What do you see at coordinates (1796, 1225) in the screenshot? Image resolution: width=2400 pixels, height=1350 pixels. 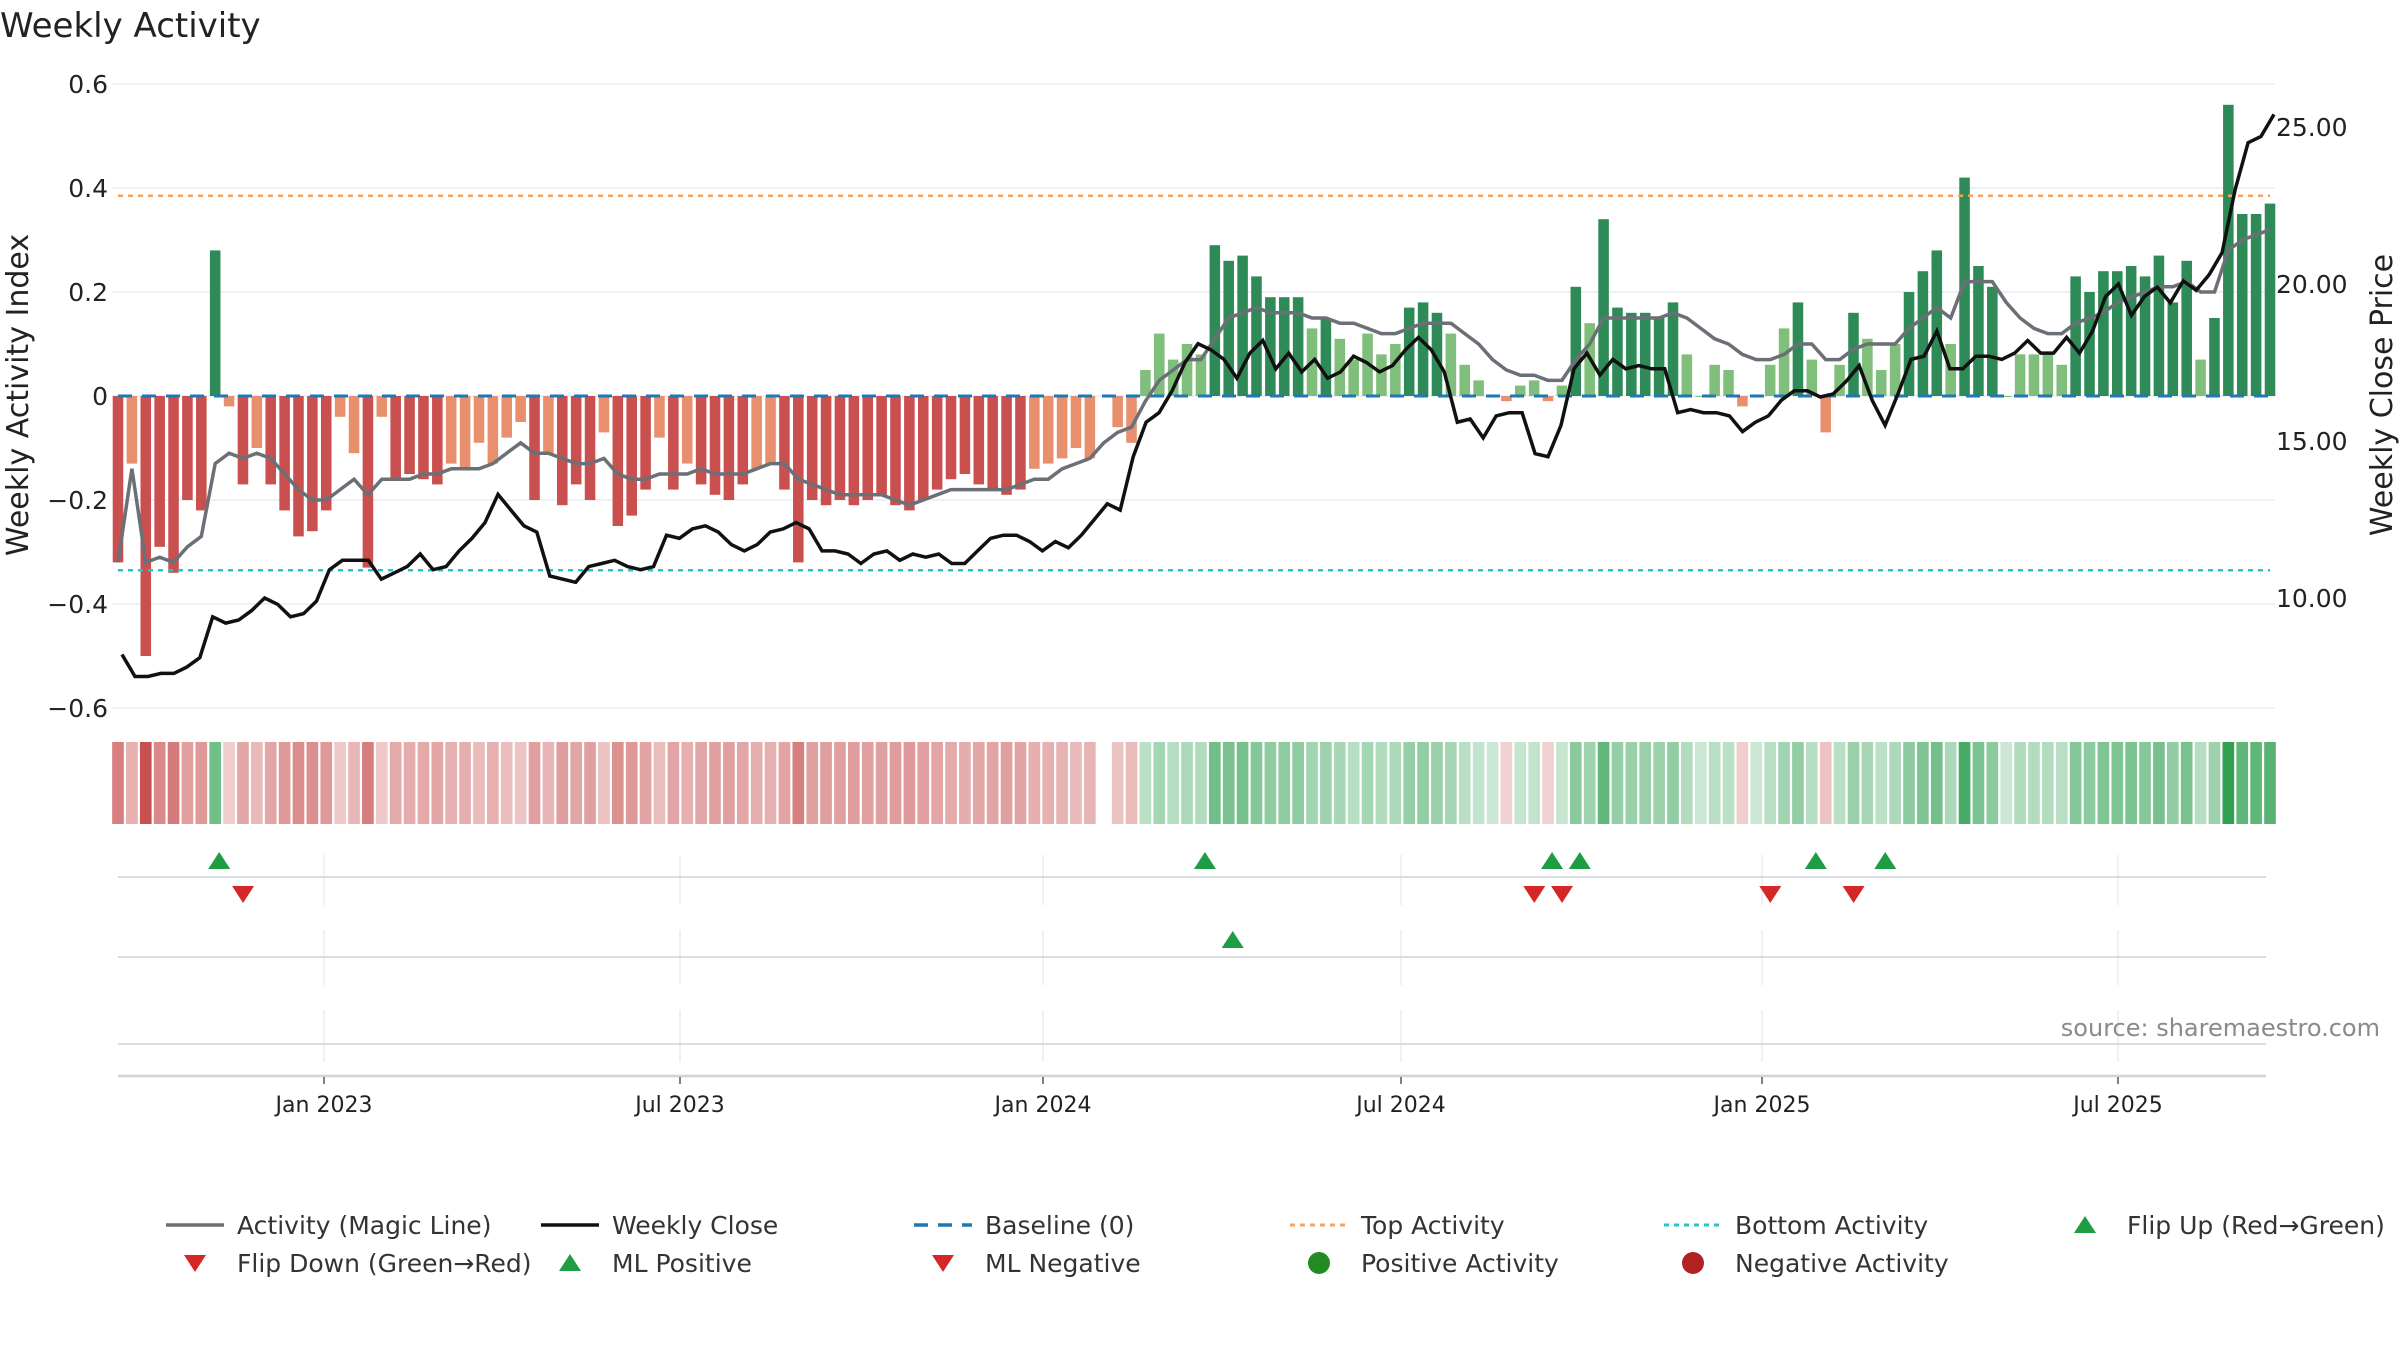 I see `legend-item: Bottom Activity` at bounding box center [1796, 1225].